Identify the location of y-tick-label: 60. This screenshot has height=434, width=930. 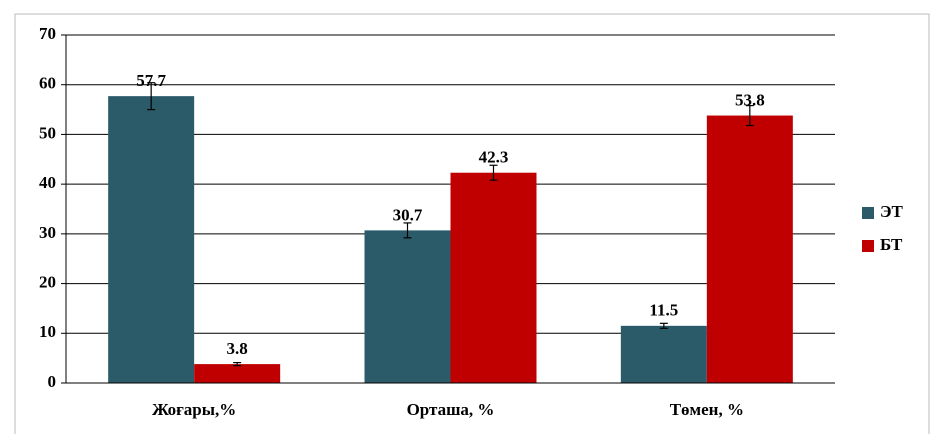
(47, 83).